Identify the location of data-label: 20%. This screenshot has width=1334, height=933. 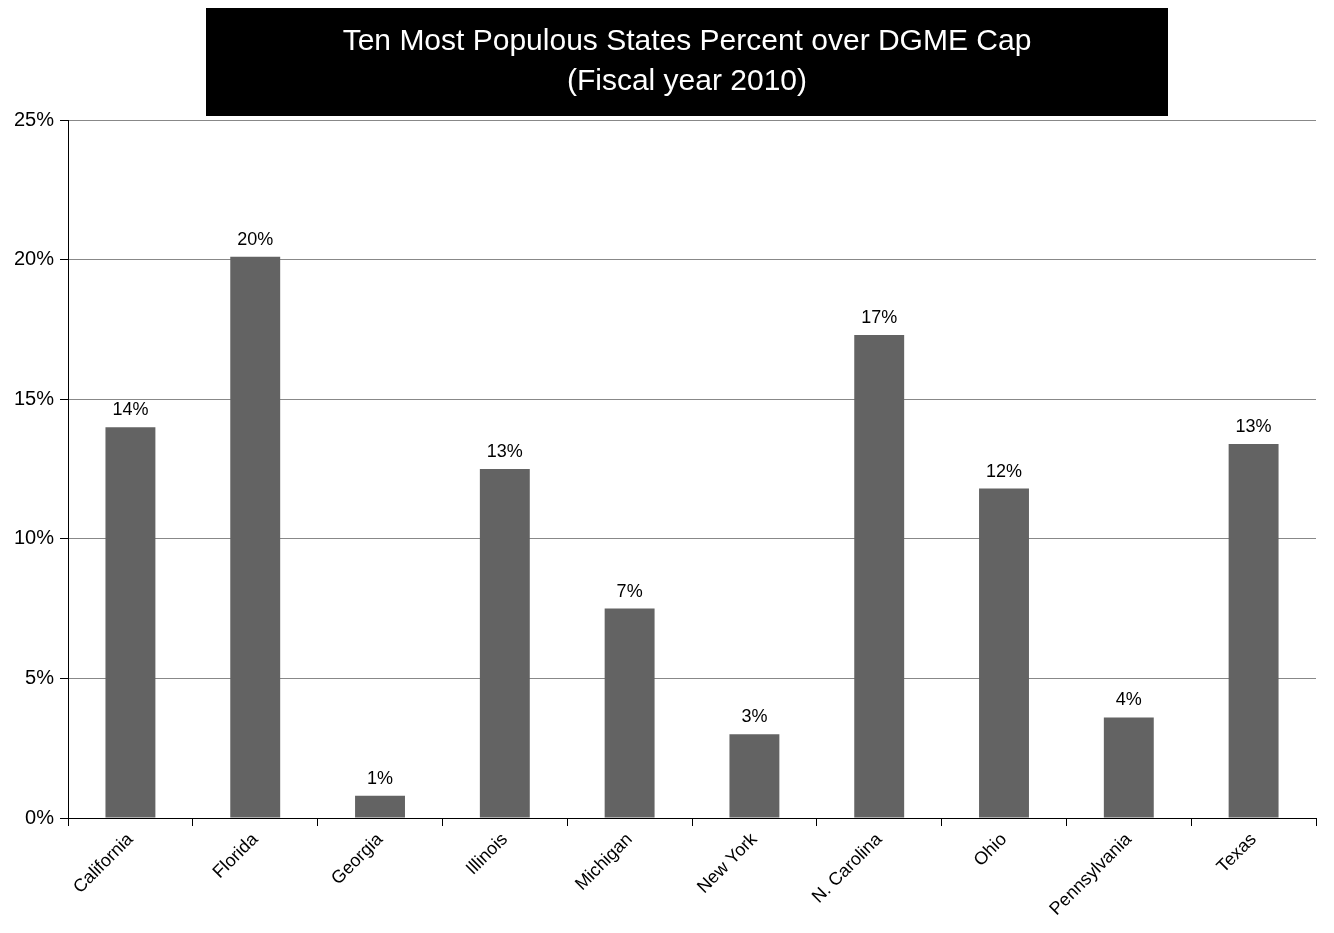
(255, 238).